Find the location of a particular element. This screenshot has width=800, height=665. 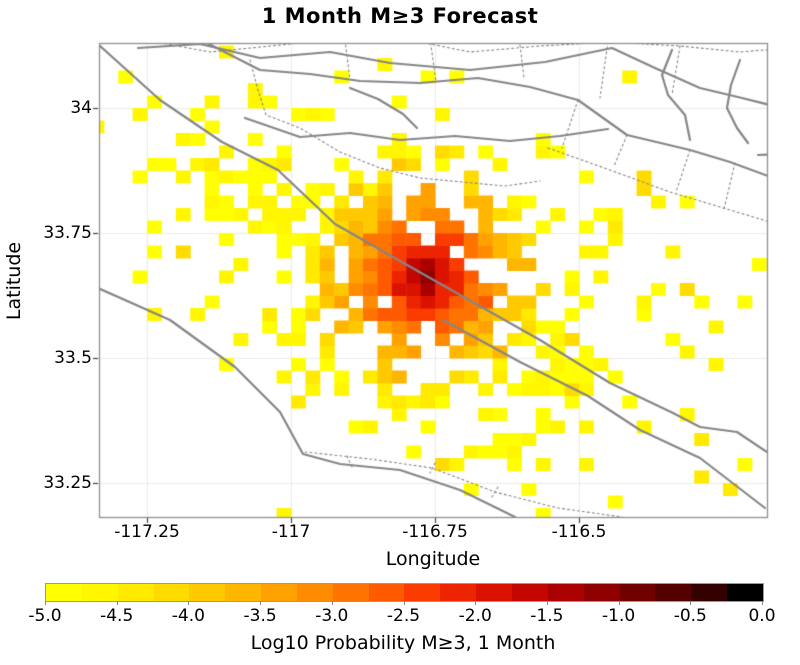

x-tick-label: -117 is located at coordinates (291, 532).